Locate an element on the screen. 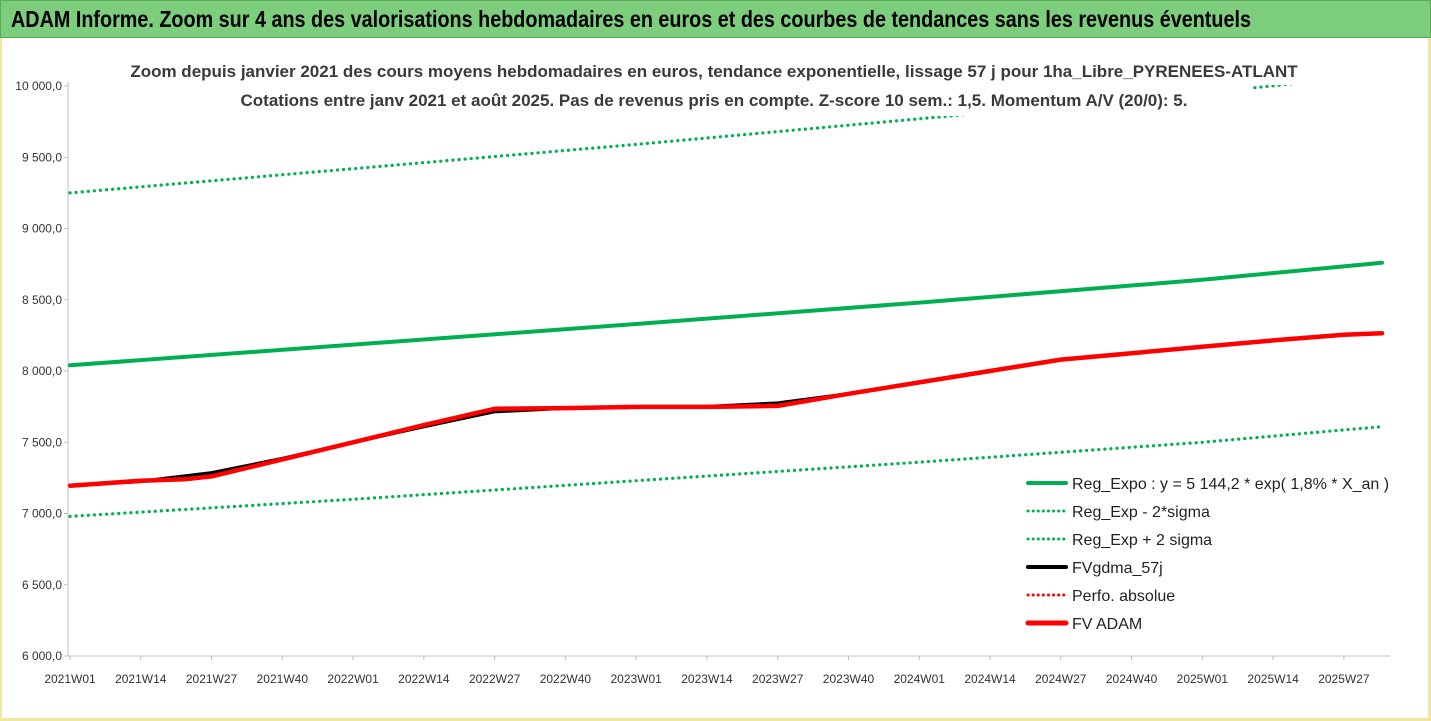 The height and width of the screenshot is (721, 1431). x-tick-label: 2021W27 is located at coordinates (212, 679).